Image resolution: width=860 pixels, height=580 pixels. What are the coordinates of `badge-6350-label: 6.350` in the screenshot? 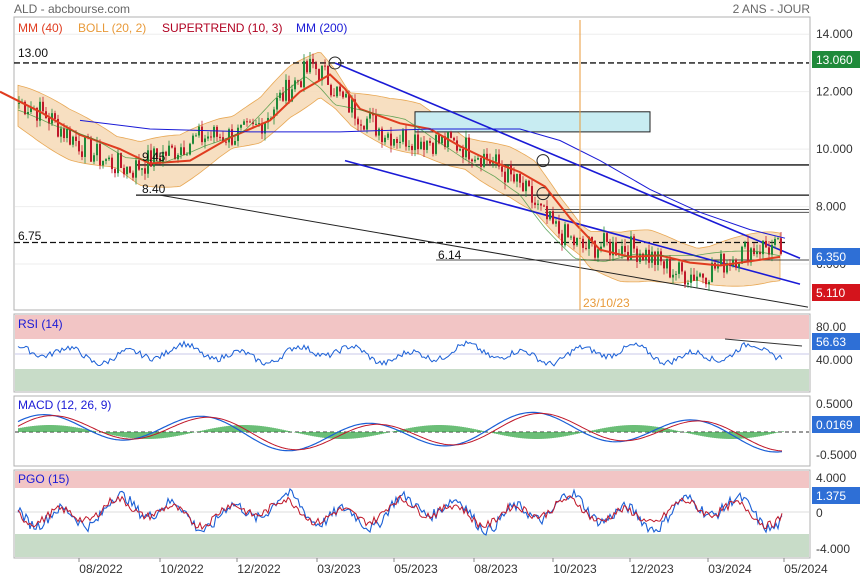 It's located at (831, 257).